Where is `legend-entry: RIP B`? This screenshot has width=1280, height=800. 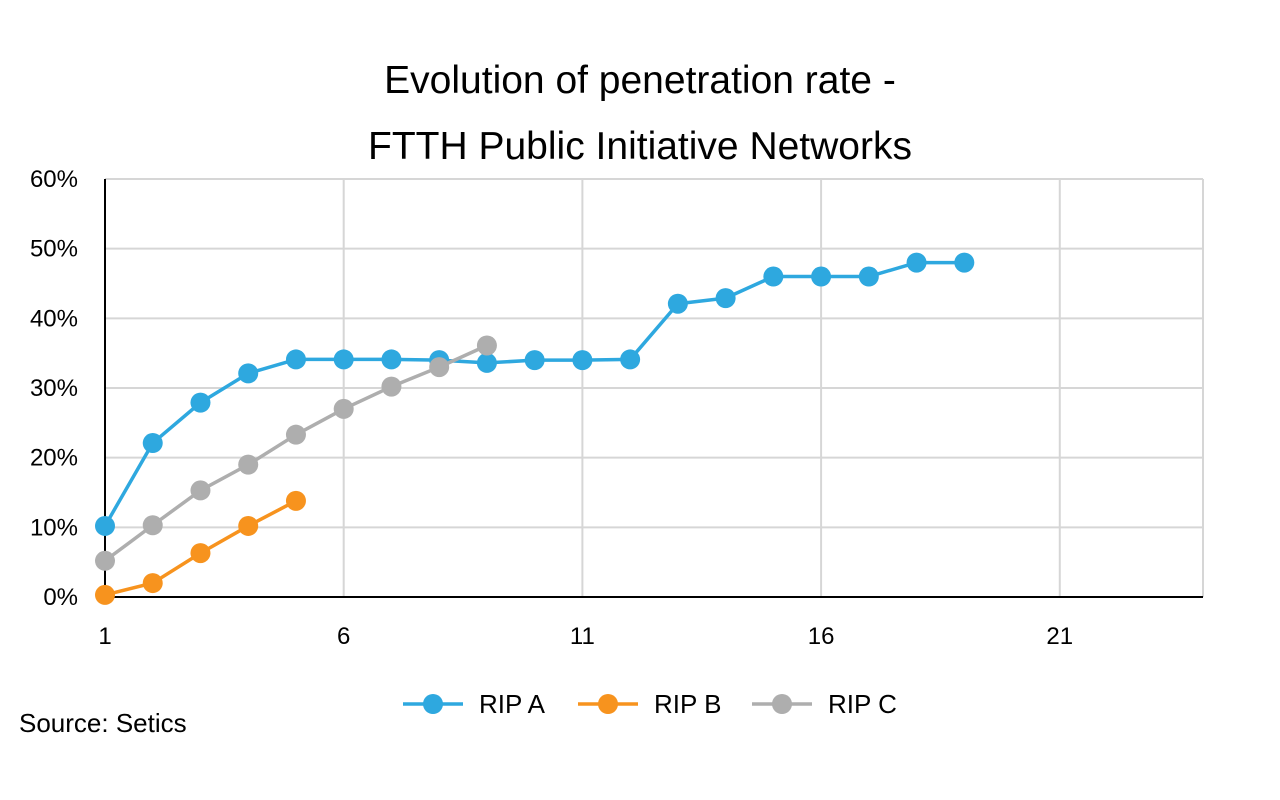 legend-entry: RIP B is located at coordinates (649, 704).